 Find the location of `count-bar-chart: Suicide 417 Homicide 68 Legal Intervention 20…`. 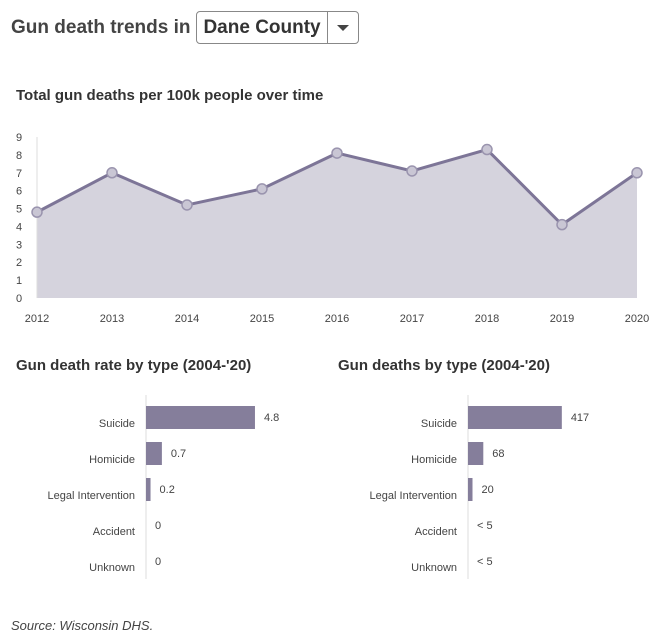

count-bar-chart: Suicide 417 Homicide 68 Legal Intervention 20… is located at coordinates (479, 487).